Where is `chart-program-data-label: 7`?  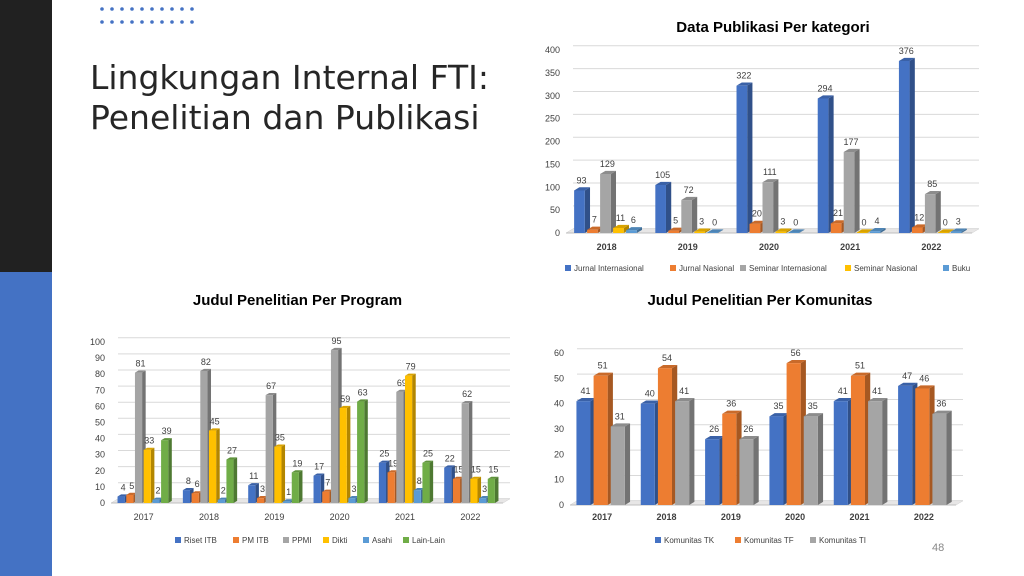 chart-program-data-label: 7 is located at coordinates (327, 483).